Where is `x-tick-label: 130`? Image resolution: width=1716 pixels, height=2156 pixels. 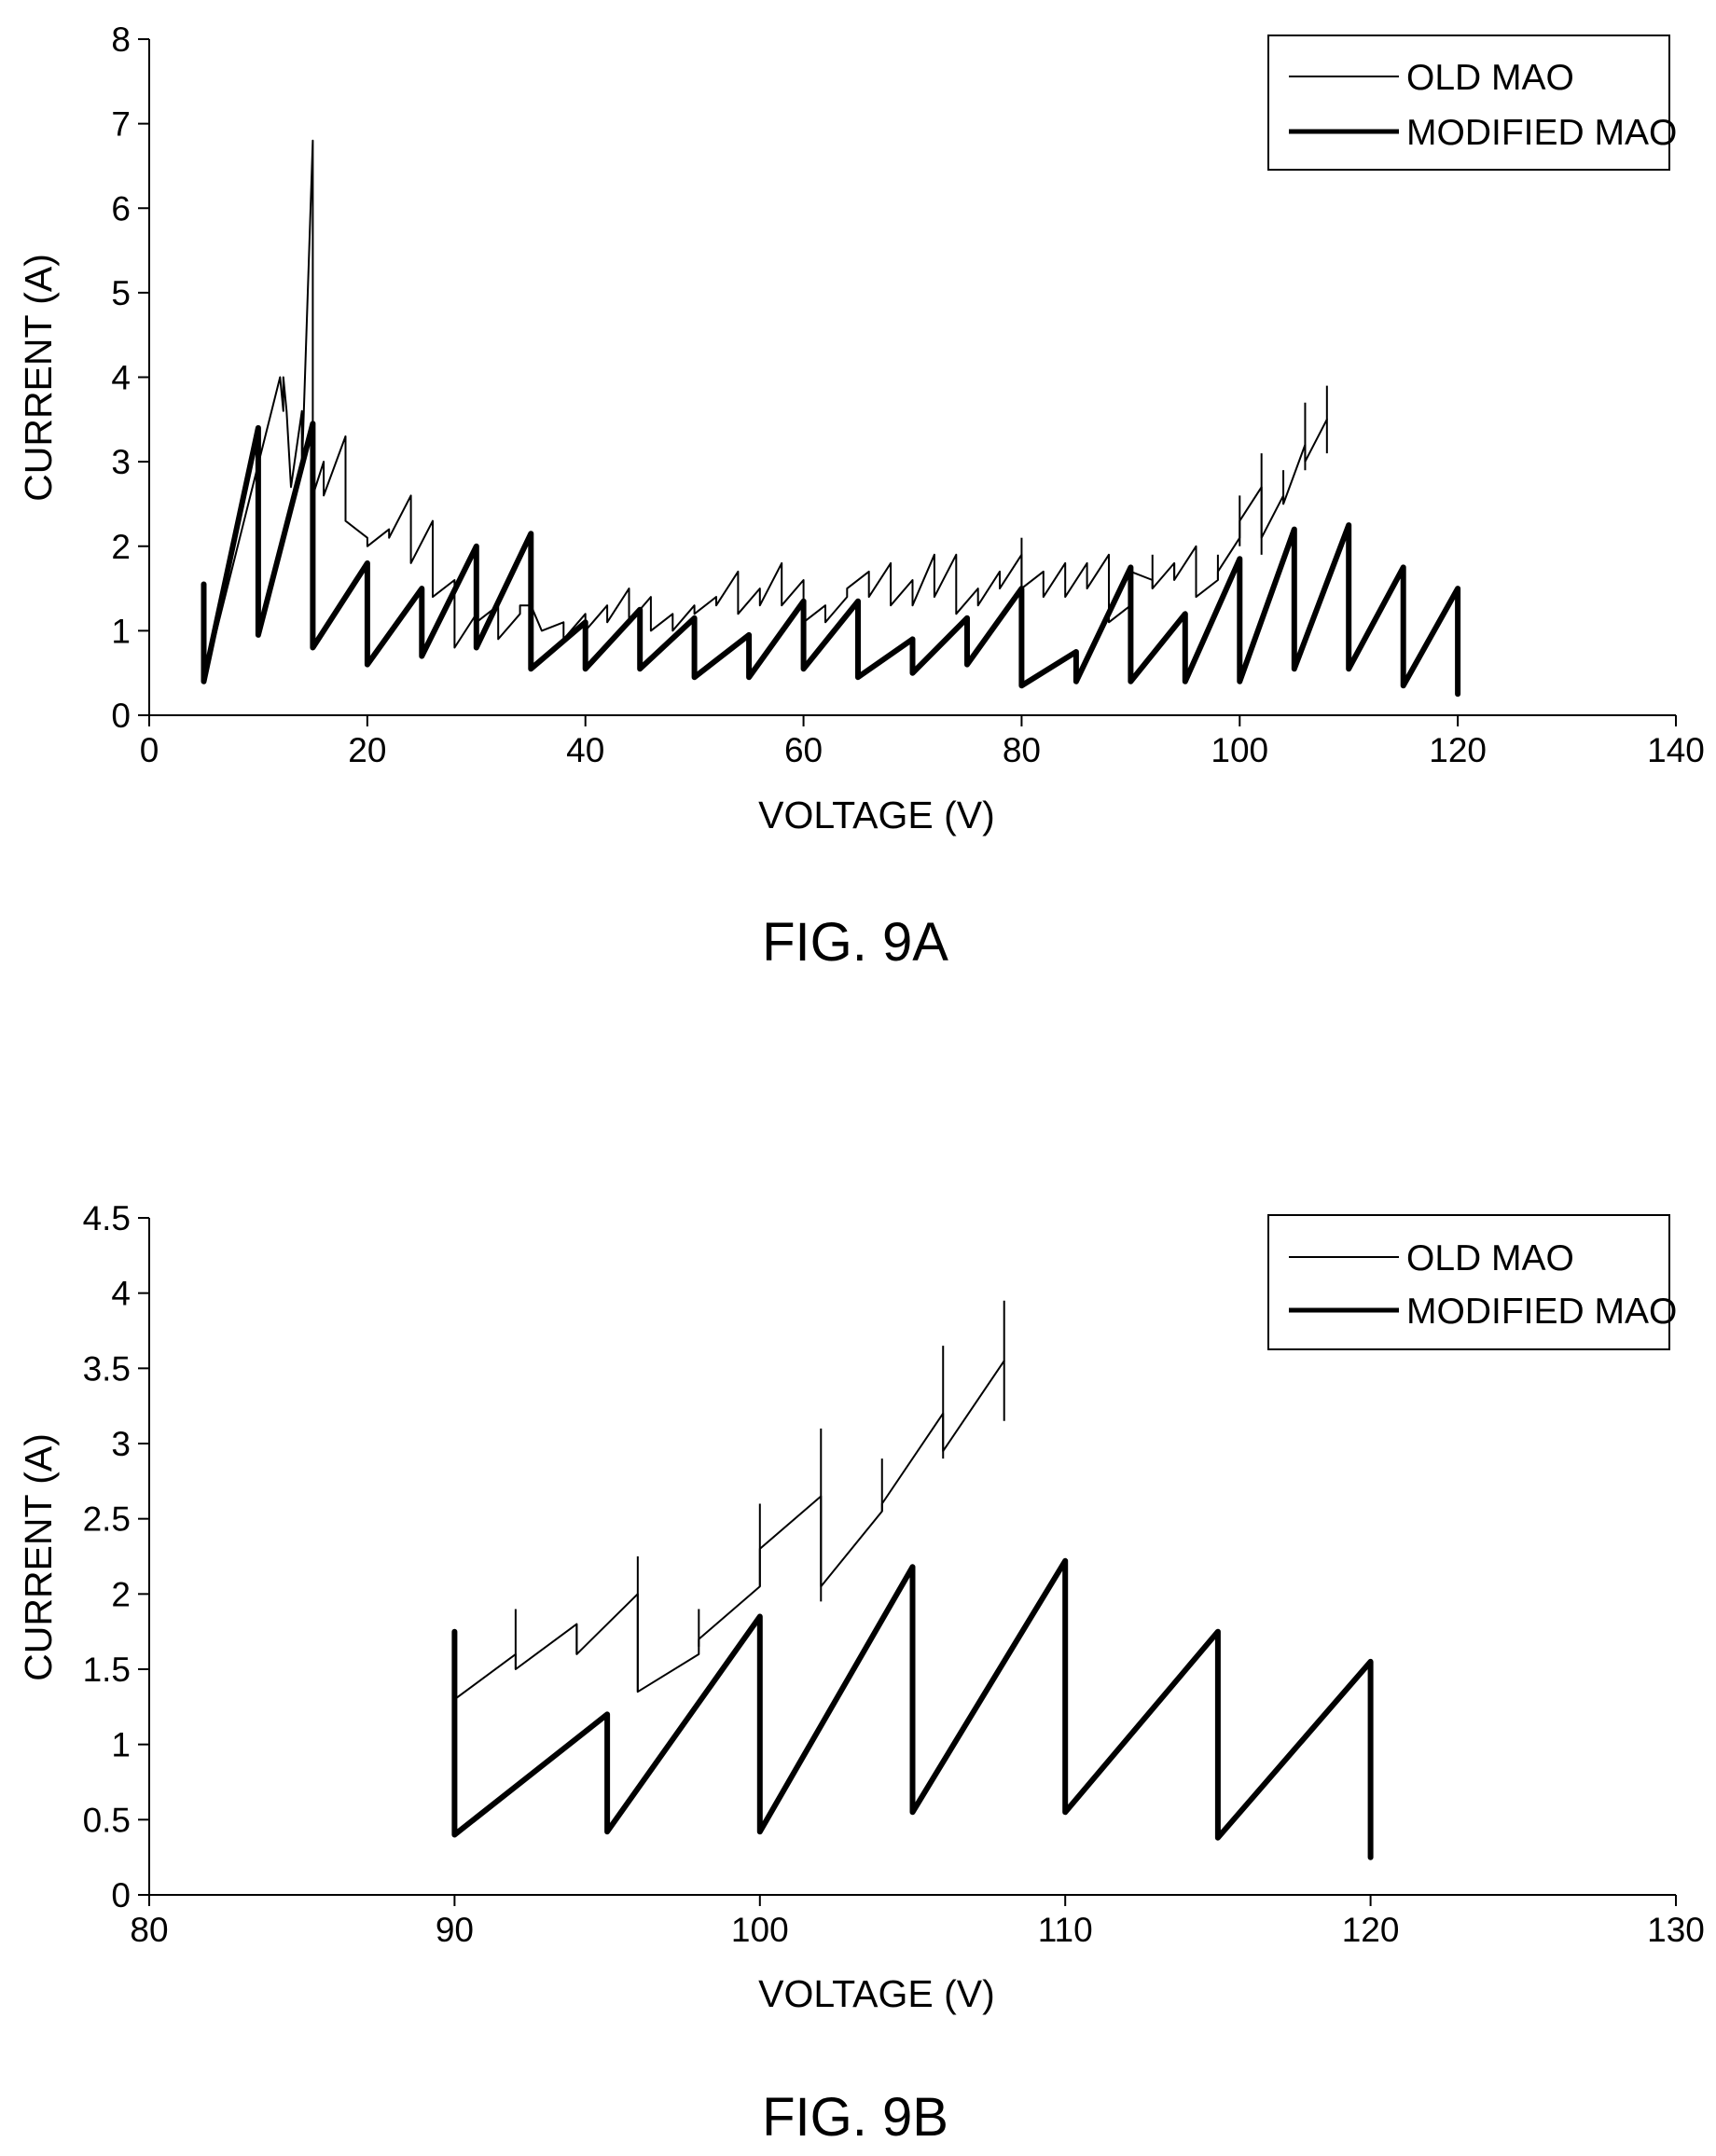
x-tick-label: 130 is located at coordinates (1676, 1930).